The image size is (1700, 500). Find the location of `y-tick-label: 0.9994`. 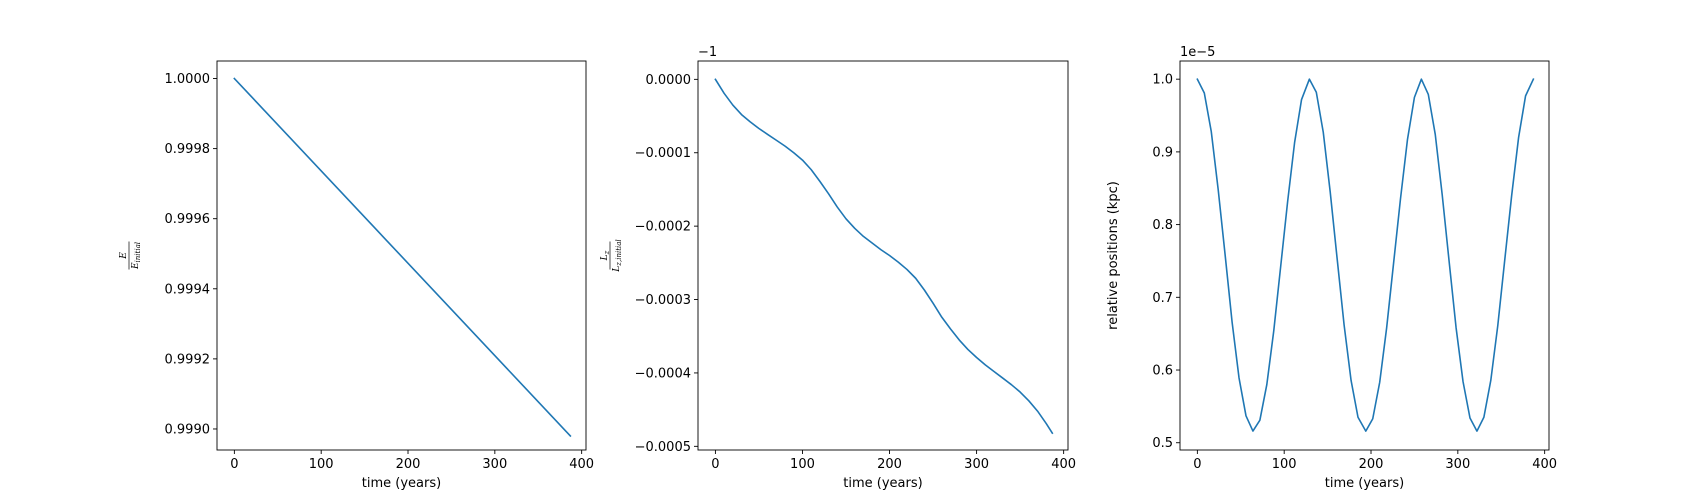

y-tick-label: 0.9994 is located at coordinates (188, 289).